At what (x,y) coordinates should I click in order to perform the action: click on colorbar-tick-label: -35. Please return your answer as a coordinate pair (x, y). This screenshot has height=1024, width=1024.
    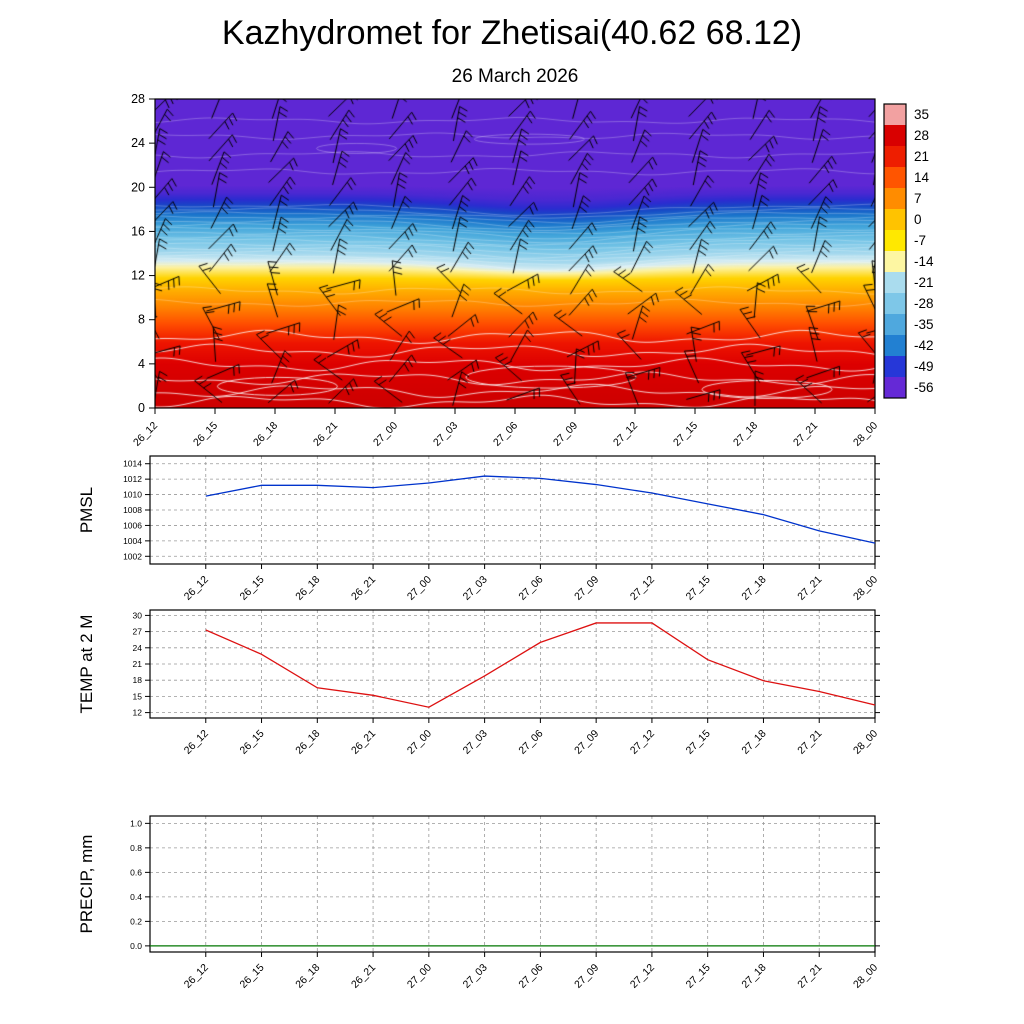
    Looking at the image, I should click on (924, 324).